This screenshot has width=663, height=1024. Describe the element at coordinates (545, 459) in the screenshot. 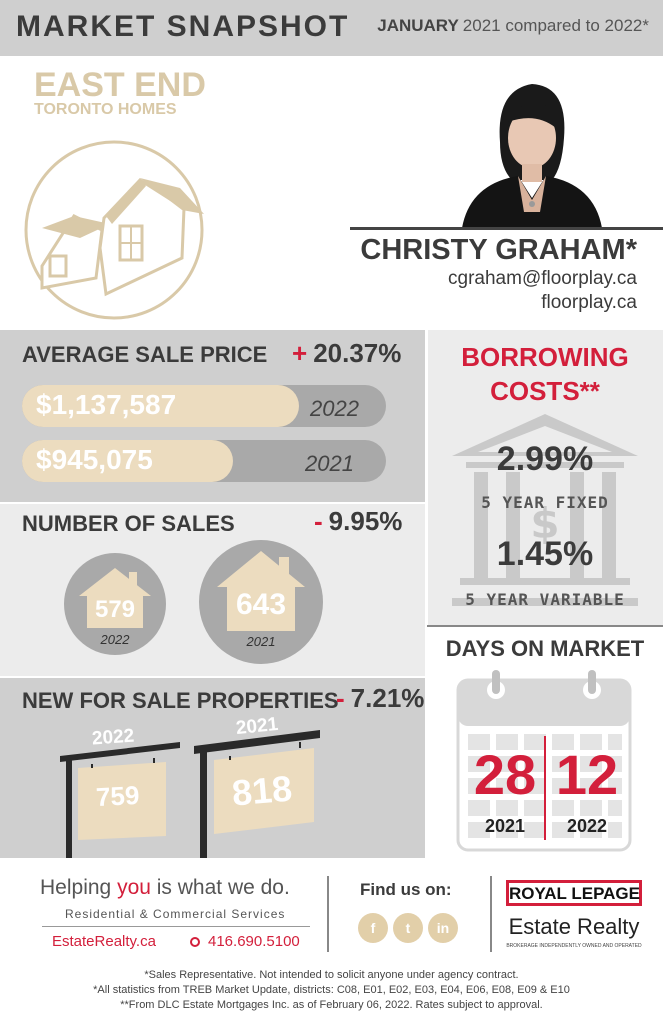

I see `rate-fixed-value: 2.99%` at that location.